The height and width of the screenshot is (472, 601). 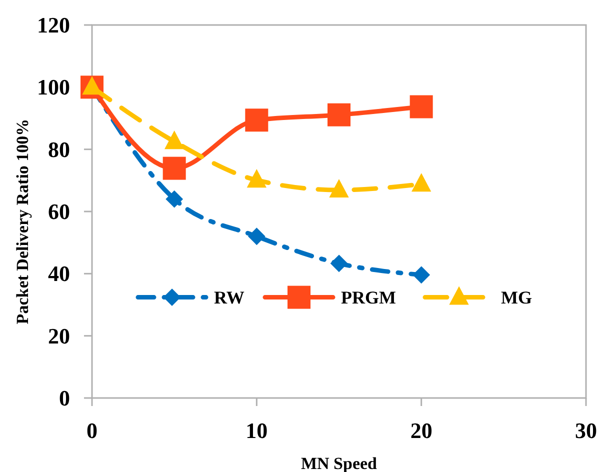 What do you see at coordinates (257, 430) in the screenshot?
I see `x-tick-label: 10` at bounding box center [257, 430].